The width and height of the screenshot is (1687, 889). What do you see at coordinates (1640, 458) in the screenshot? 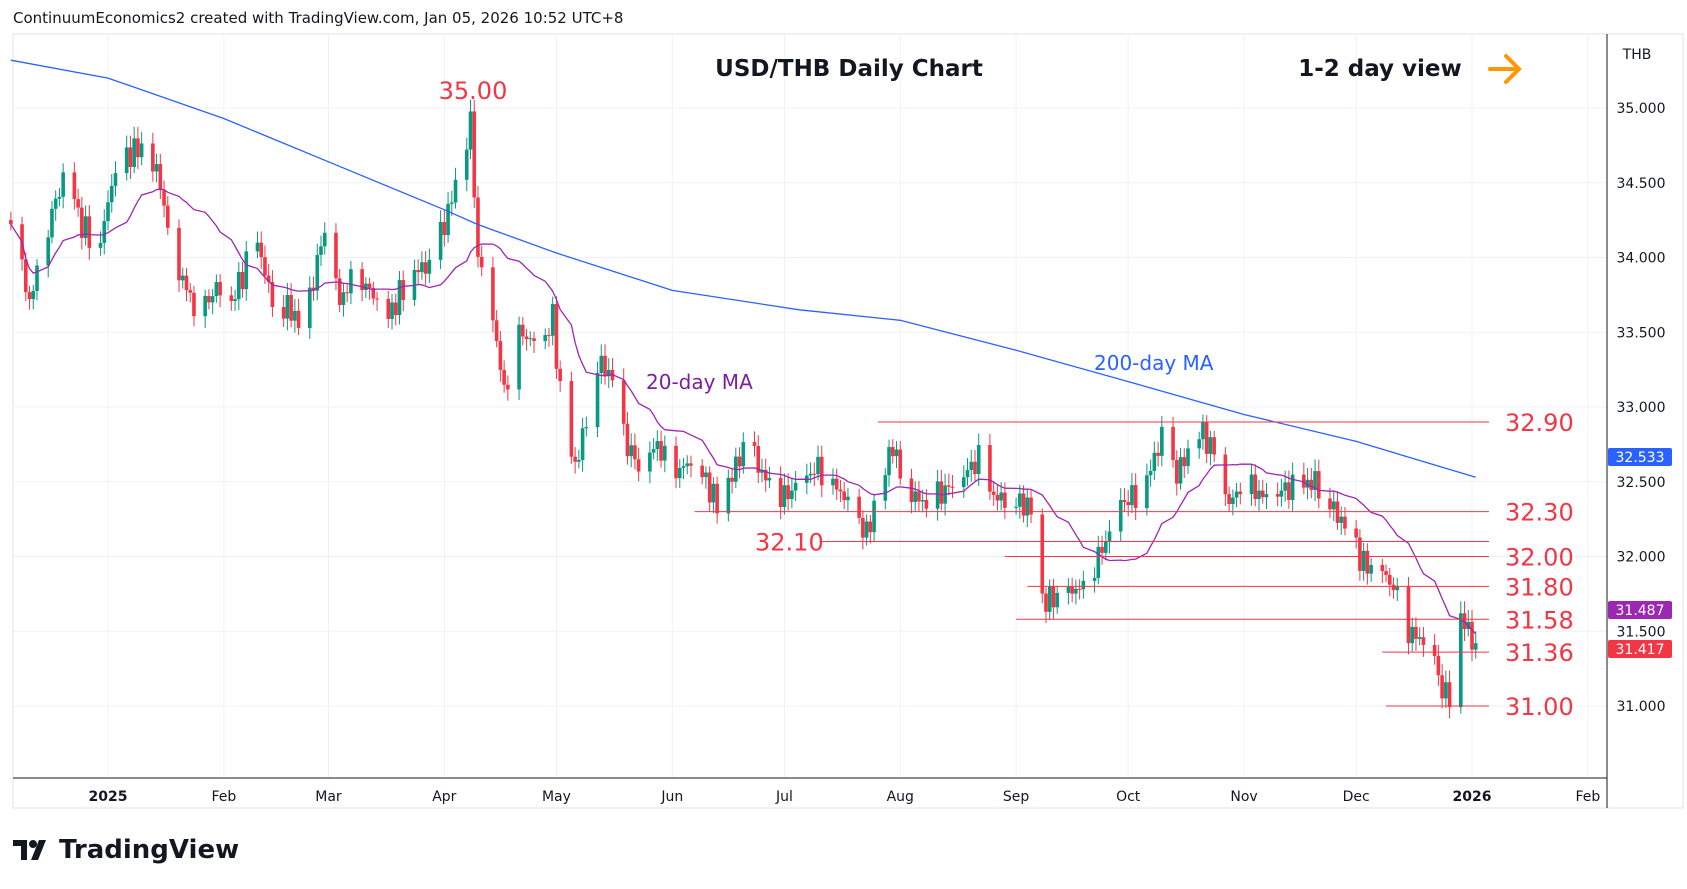
I see `ma200-badge: 32.533` at bounding box center [1640, 458].